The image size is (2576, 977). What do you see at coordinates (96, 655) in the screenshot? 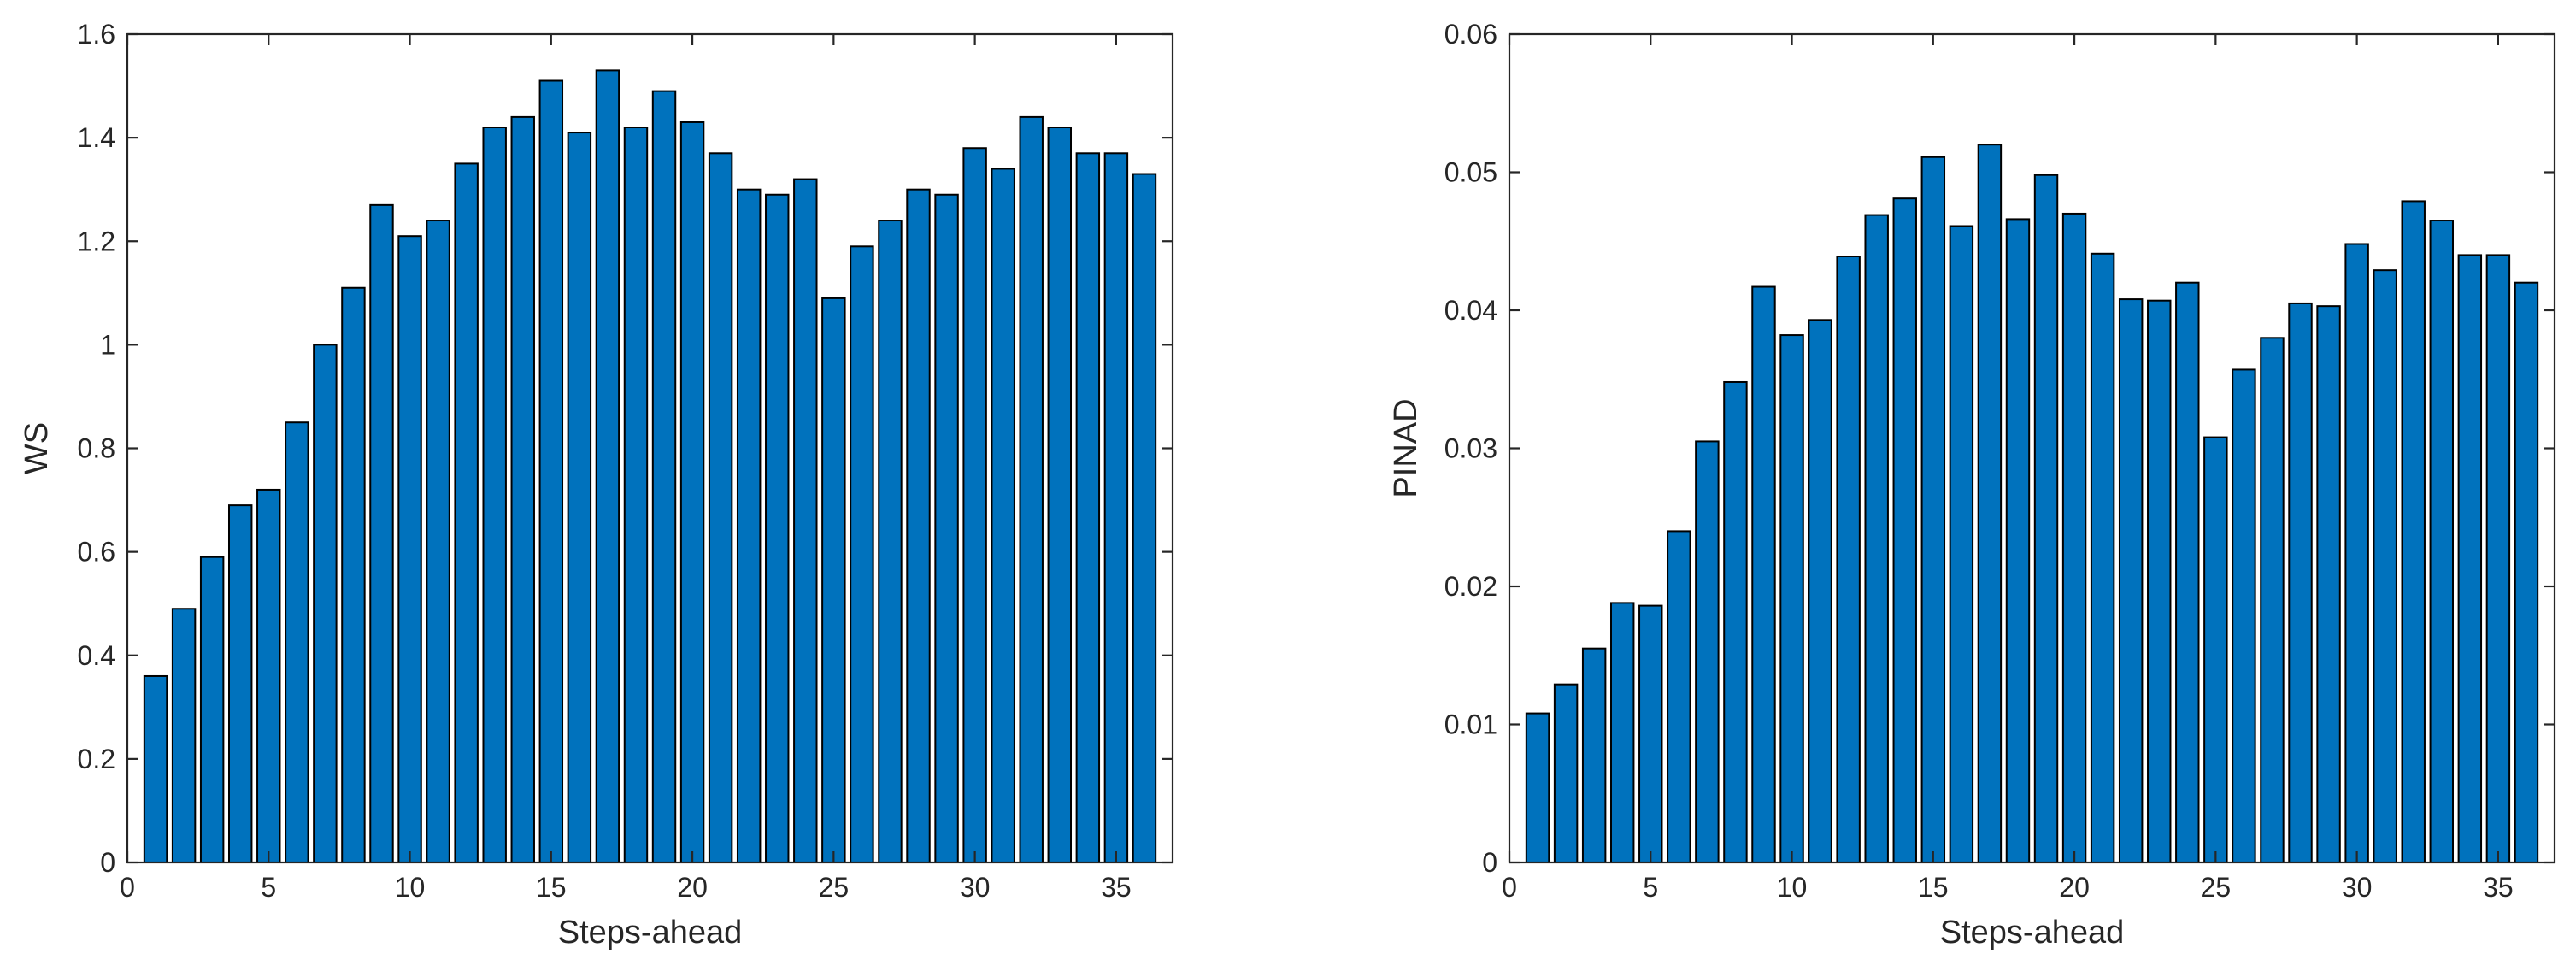
I see `y-tick-label: 0.4` at bounding box center [96, 655].